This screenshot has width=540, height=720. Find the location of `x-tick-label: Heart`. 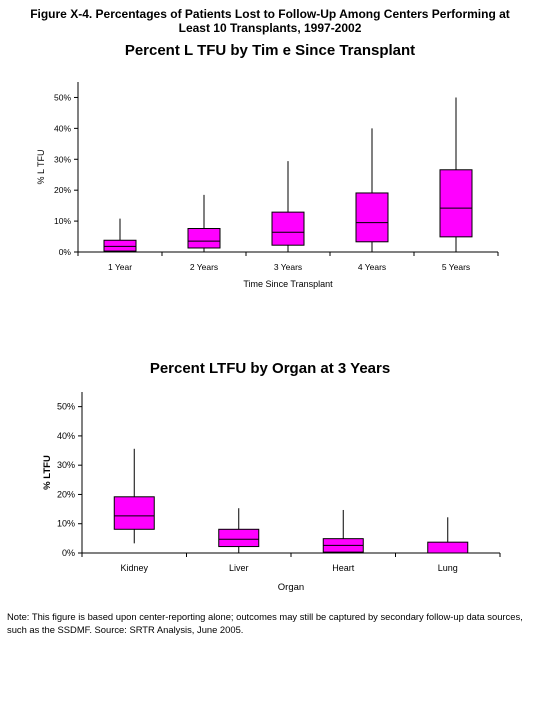

x-tick-label: Heart is located at coordinates (343, 568).